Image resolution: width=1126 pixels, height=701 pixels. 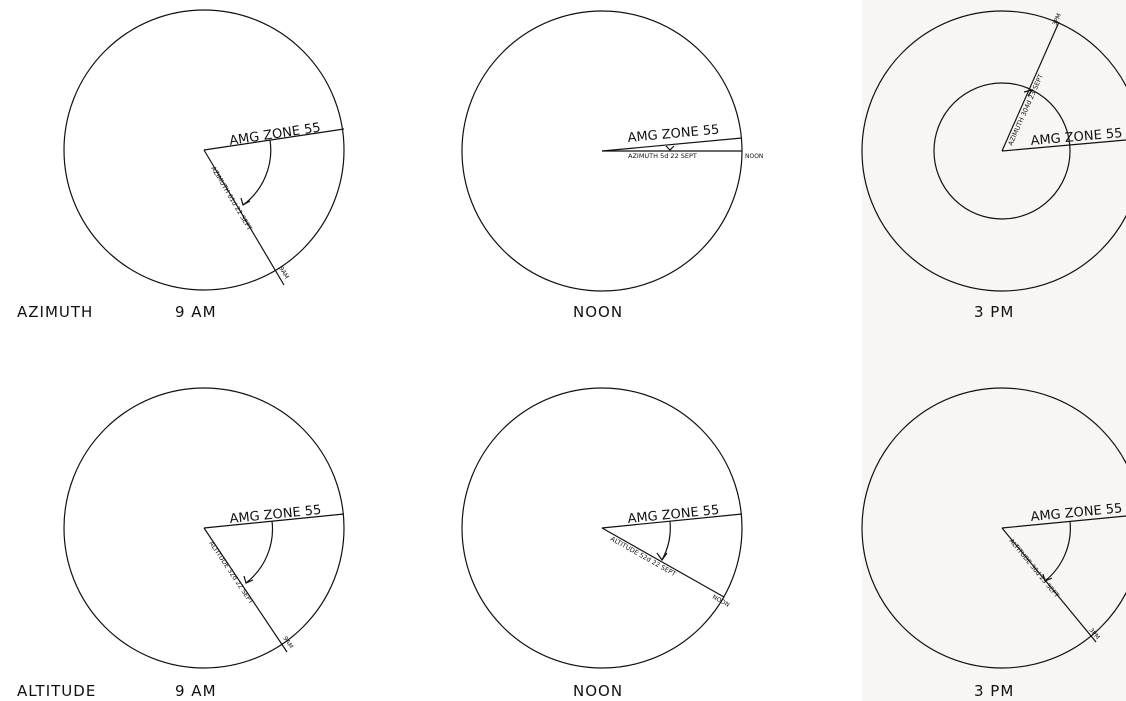 What do you see at coordinates (259, 552) in the screenshot?
I see `arc-alt-9am` at bounding box center [259, 552].